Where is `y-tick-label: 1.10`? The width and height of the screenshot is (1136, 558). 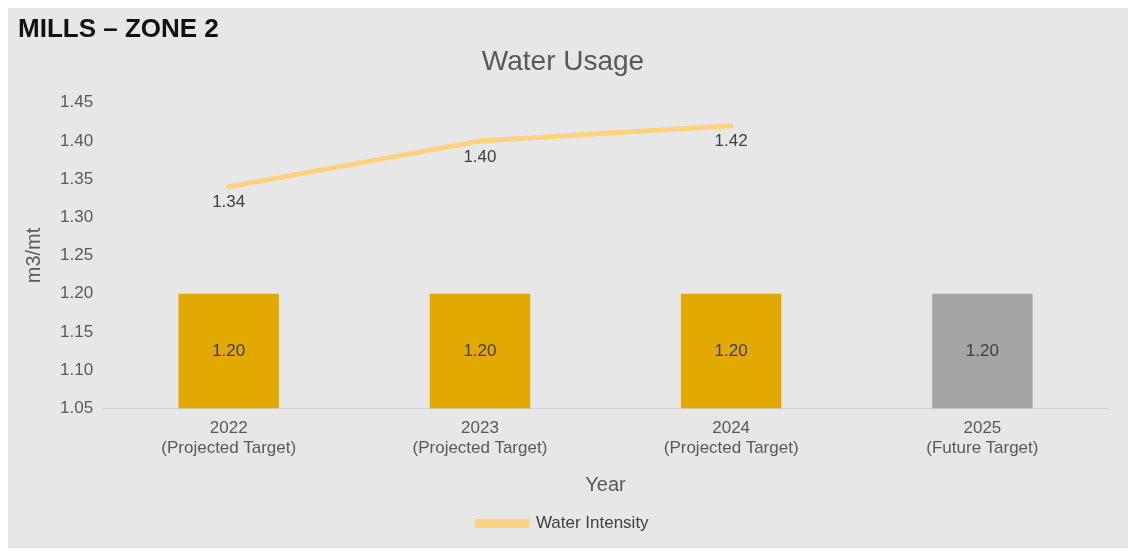
y-tick-label: 1.10 is located at coordinates (76, 369).